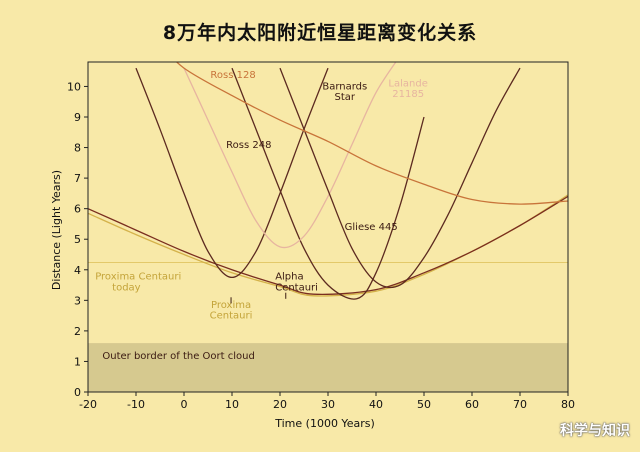 This screenshot has height=452, width=640. Describe the element at coordinates (77, 300) in the screenshot. I see `y-tick-label: 3` at that location.